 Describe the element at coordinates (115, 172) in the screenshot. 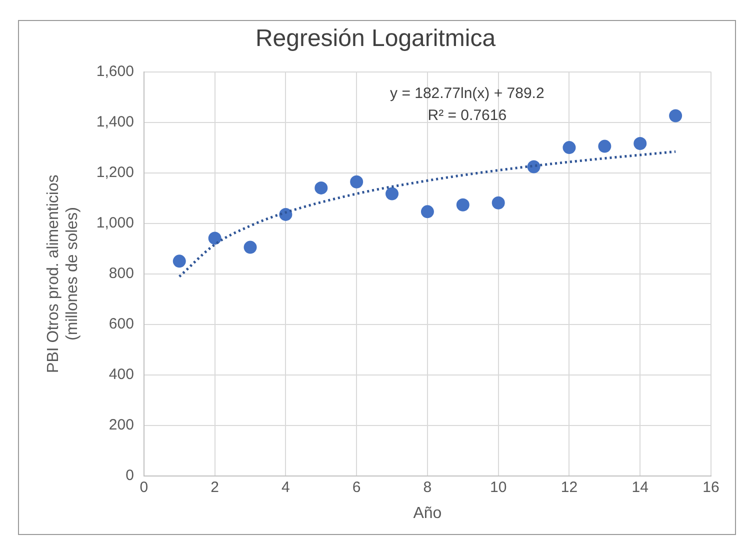

I see `y-tick-label: 1,200` at that location.